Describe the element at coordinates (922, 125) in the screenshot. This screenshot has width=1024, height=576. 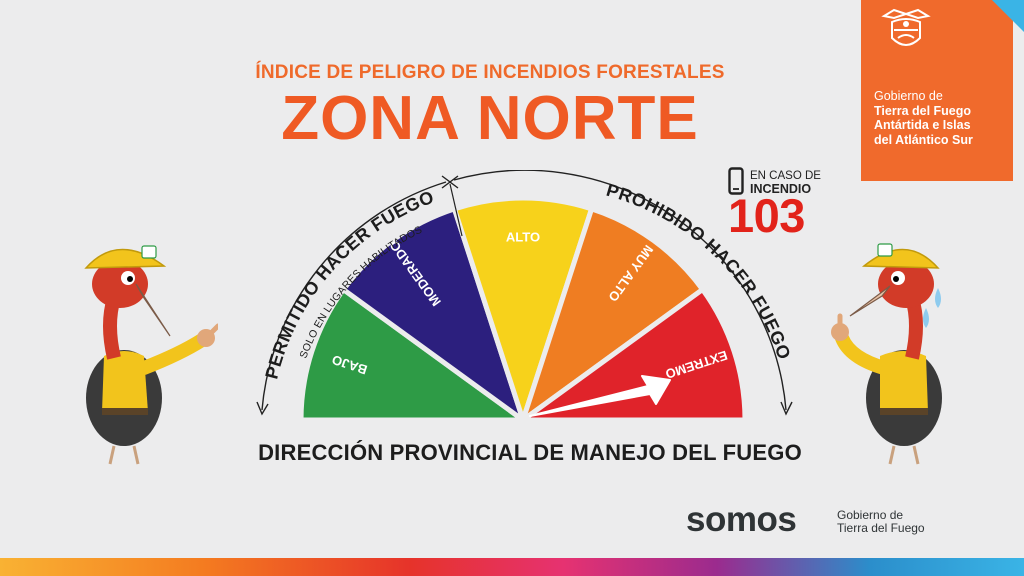
I see `government-line-3: Antártida e Islas` at that location.